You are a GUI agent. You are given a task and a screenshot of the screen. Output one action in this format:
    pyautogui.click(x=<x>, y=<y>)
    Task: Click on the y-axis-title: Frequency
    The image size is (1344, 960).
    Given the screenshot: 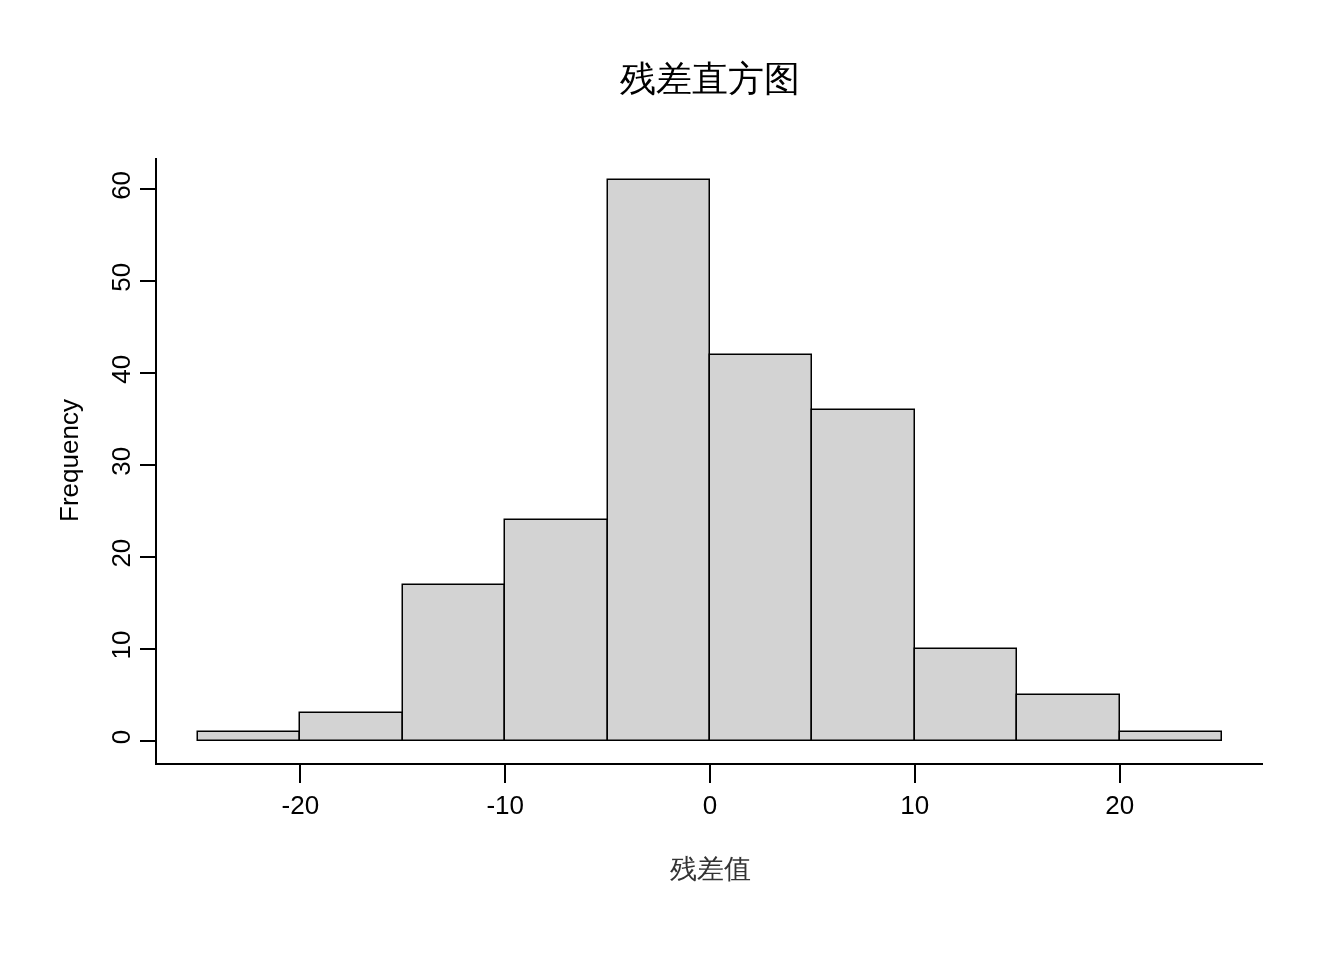 What is the action you would take?
    pyautogui.click(x=68, y=460)
    